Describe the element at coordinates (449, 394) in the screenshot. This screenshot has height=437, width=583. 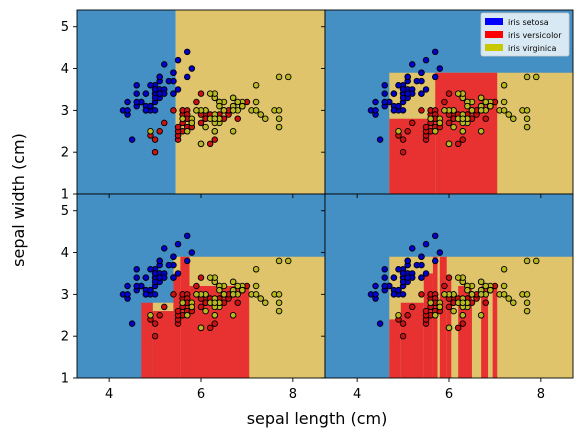
I see `x-tick-label: 6` at that location.